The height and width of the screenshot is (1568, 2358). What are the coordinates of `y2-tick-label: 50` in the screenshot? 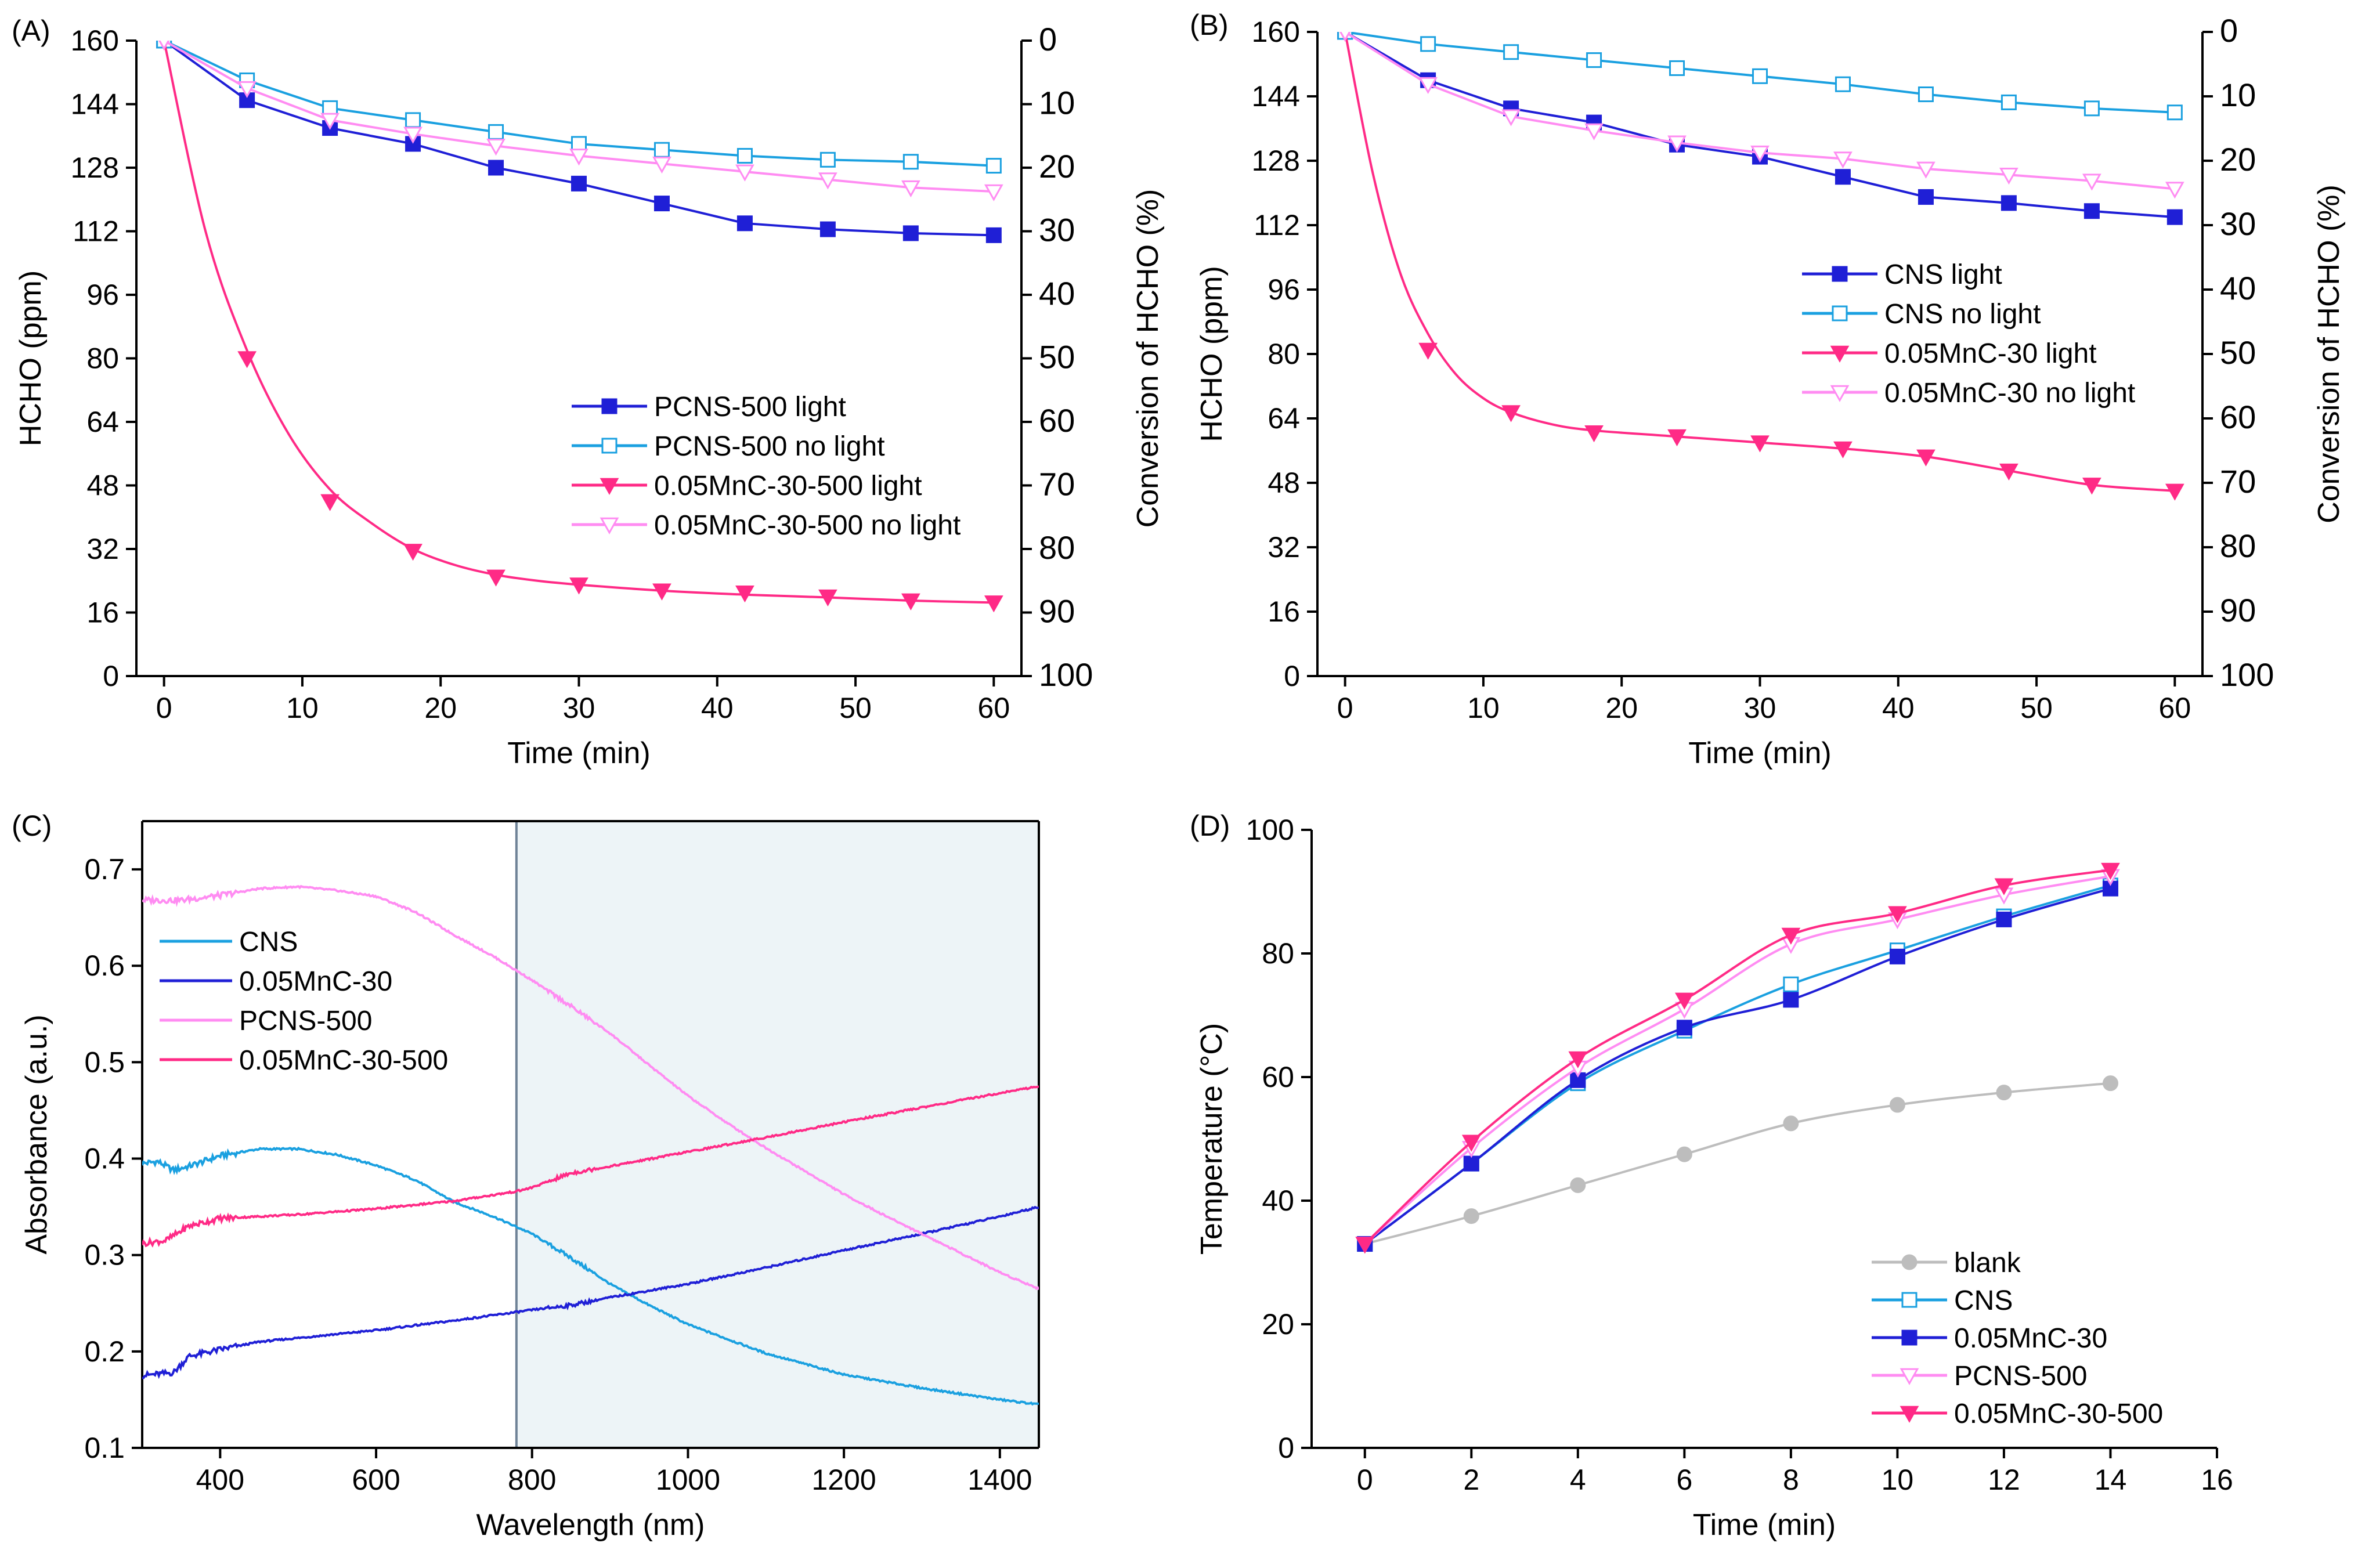 It's located at (1057, 357).